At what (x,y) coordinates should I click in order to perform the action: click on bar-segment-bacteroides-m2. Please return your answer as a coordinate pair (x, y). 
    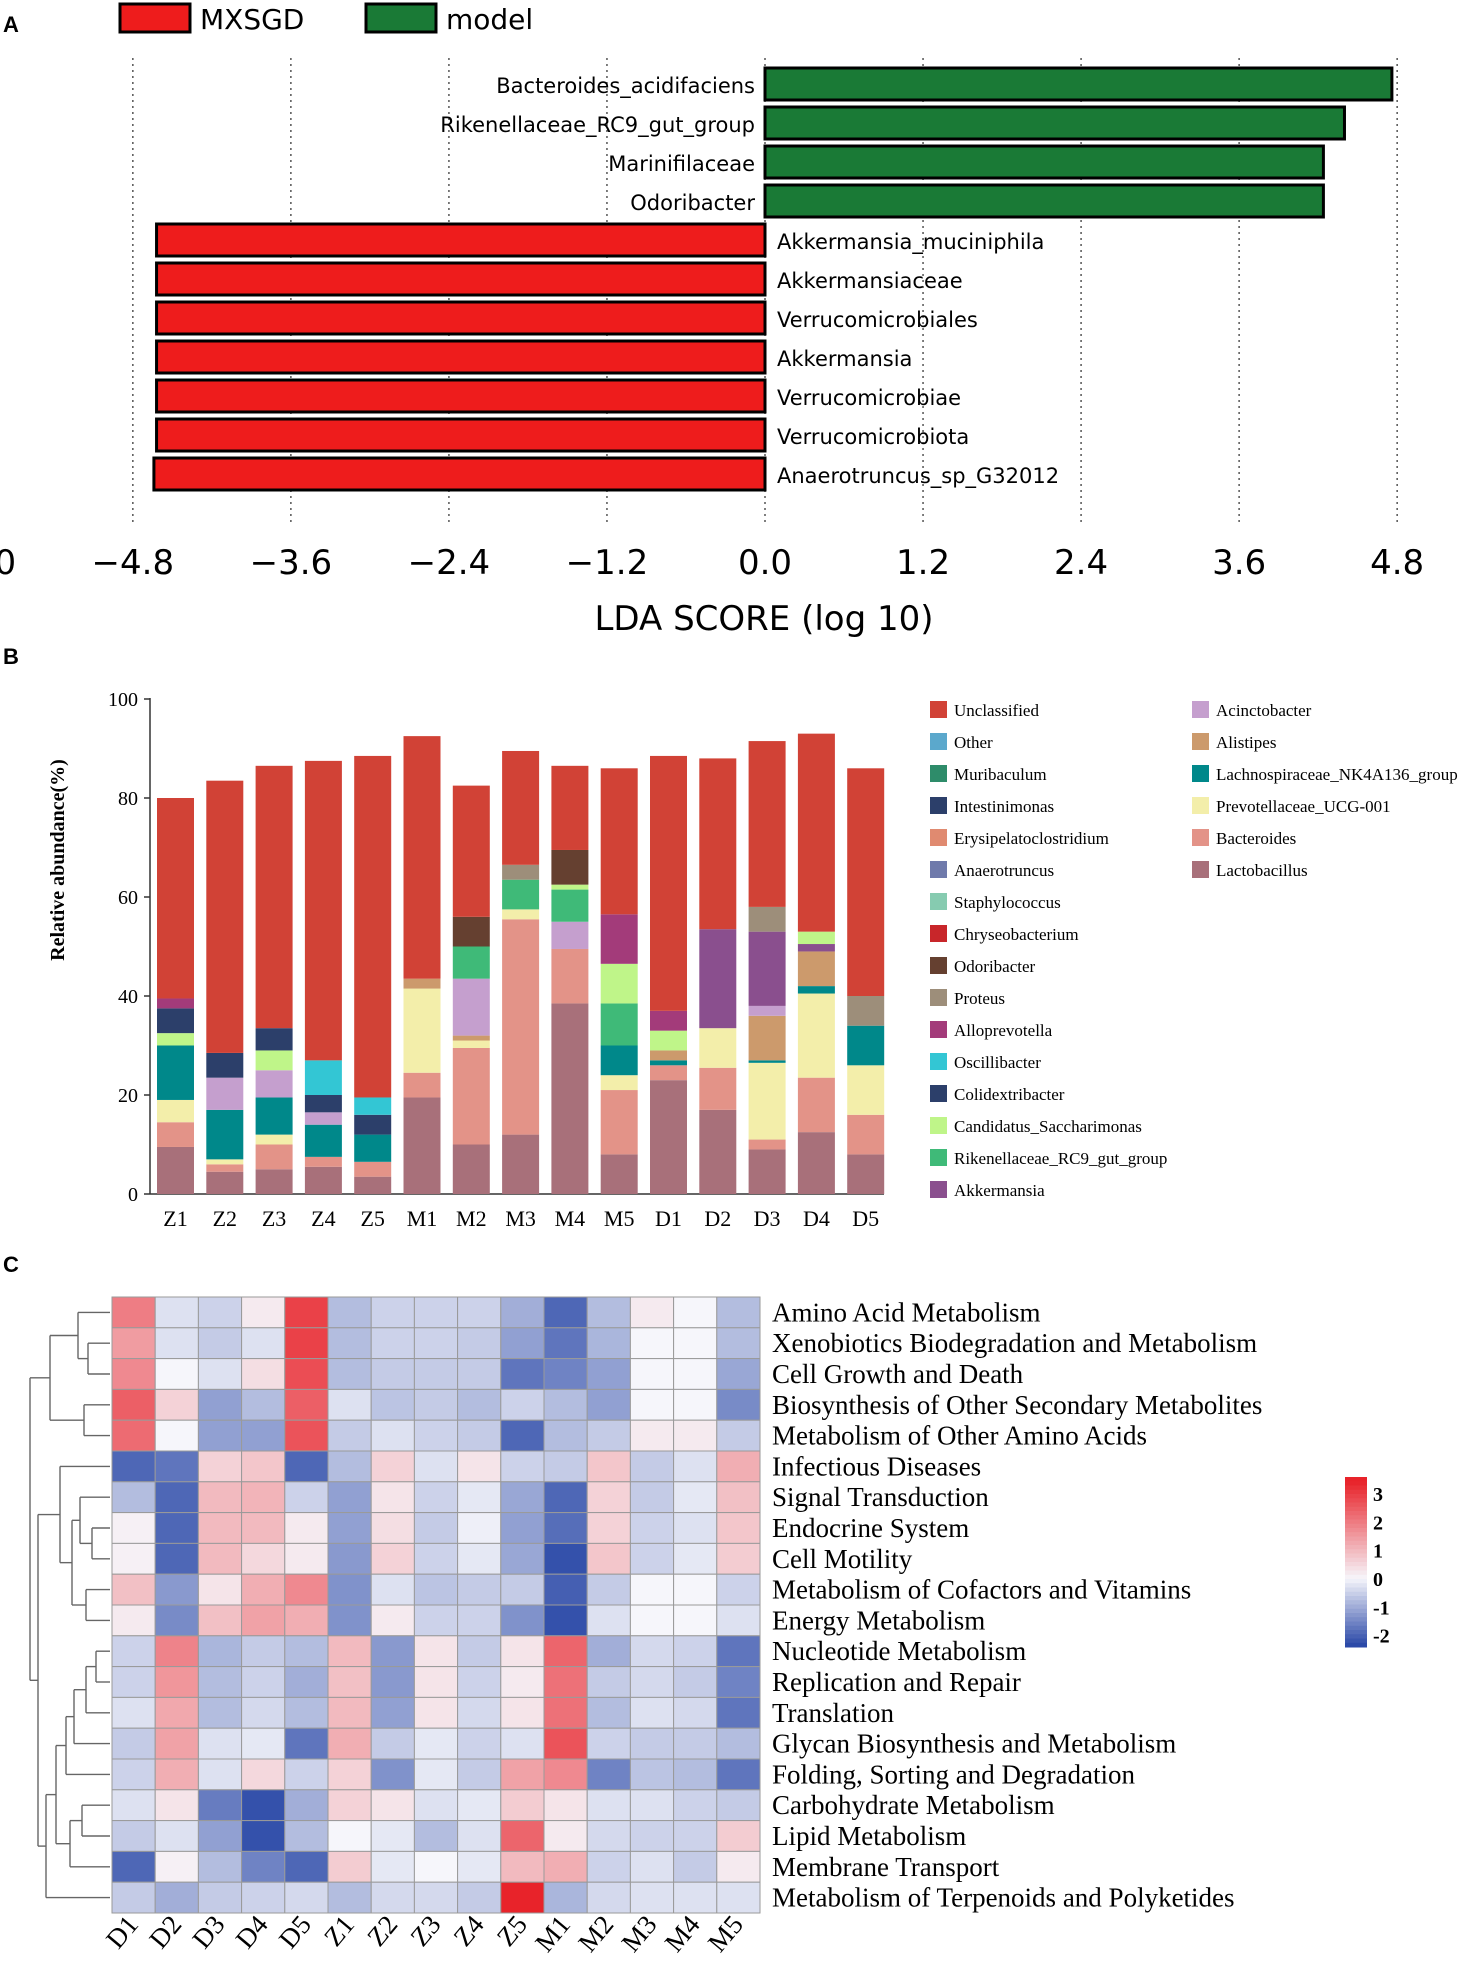
    Looking at the image, I should click on (471, 1096).